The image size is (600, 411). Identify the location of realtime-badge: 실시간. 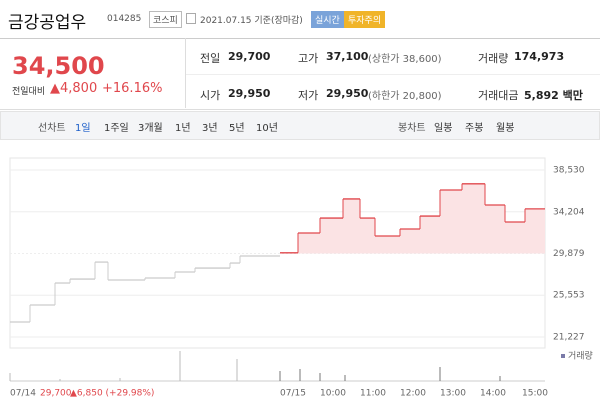
(327, 19).